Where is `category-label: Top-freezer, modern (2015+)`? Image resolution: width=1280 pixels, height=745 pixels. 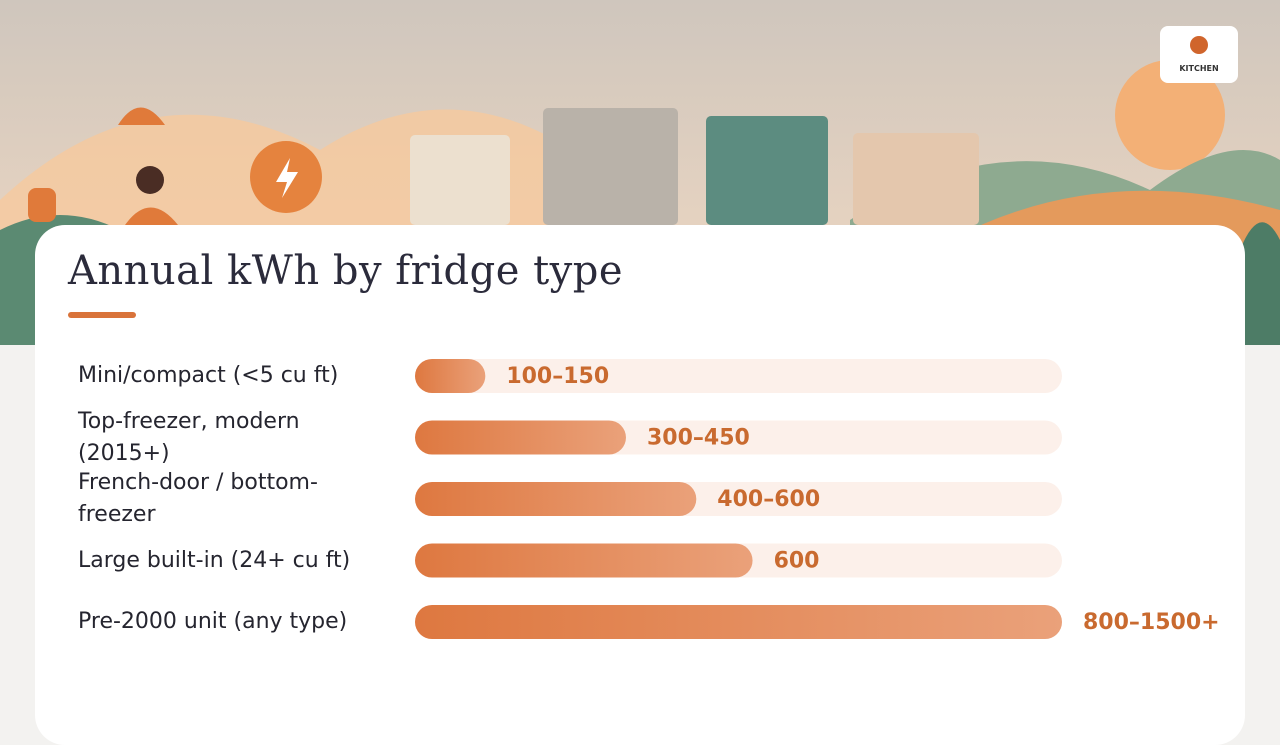
category-label: Top-freezer, modern (2015+) is located at coordinates (189, 437).